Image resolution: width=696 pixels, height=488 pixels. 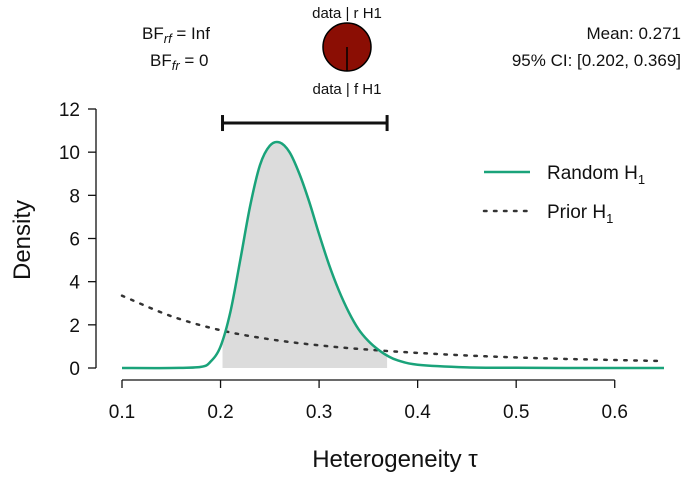 I want to click on bf-fr-annotation: BFfr = 0, so click(x=179, y=62).